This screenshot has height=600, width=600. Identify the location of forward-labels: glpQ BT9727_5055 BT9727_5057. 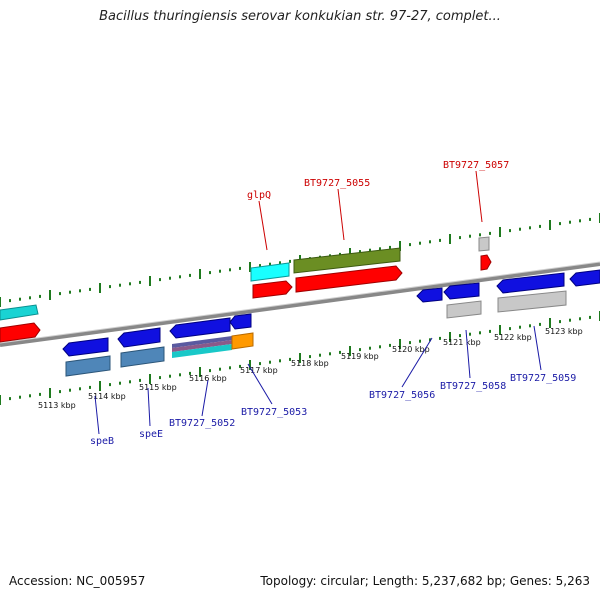
(378, 205).